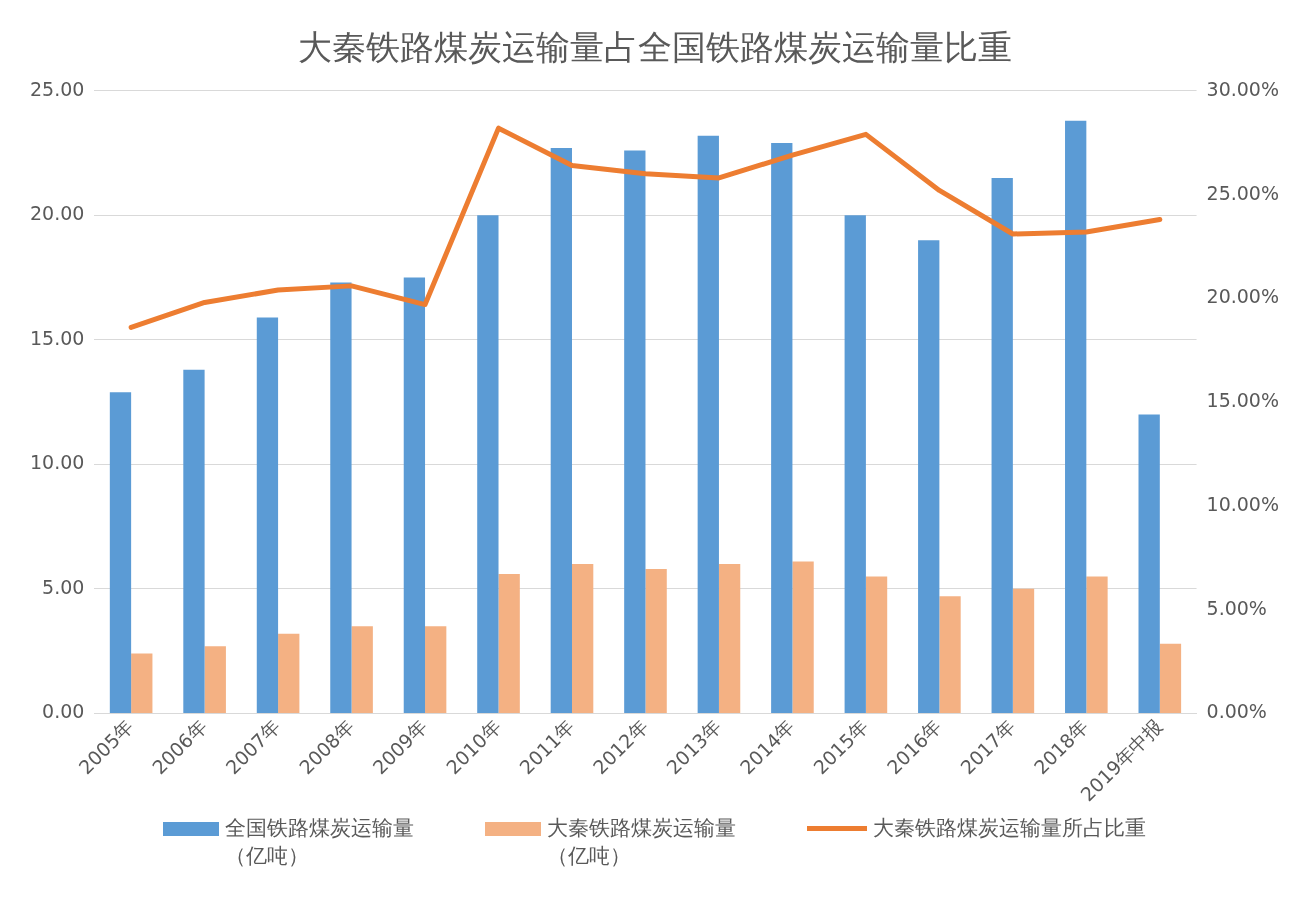  What do you see at coordinates (642, 842) in the screenshot?
I see `legend-label: 大秦铁路煤炭运输量（亿吨）` at bounding box center [642, 842].